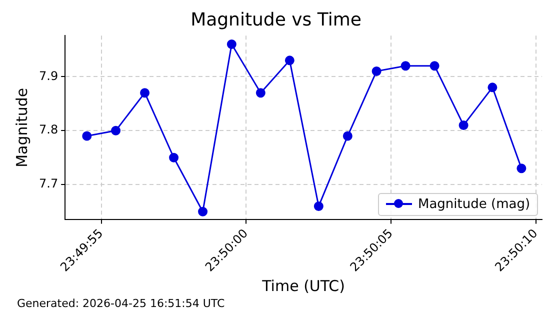  What do you see at coordinates (303, 285) in the screenshot?
I see `x-axis-title: Time (UTC)` at bounding box center [303, 285].